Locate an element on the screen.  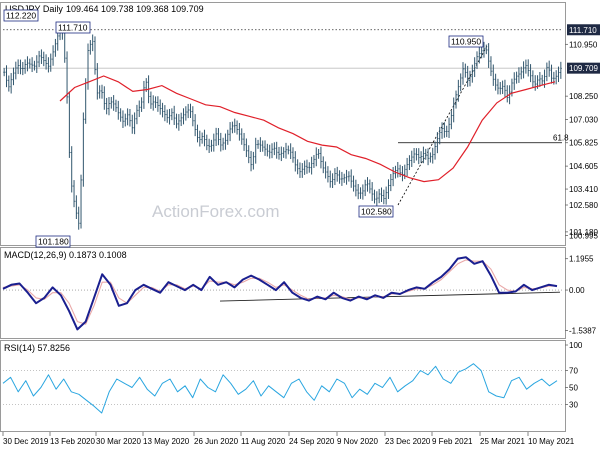
date-axis-label: 23 Dec 2020 is located at coordinates (408, 441).